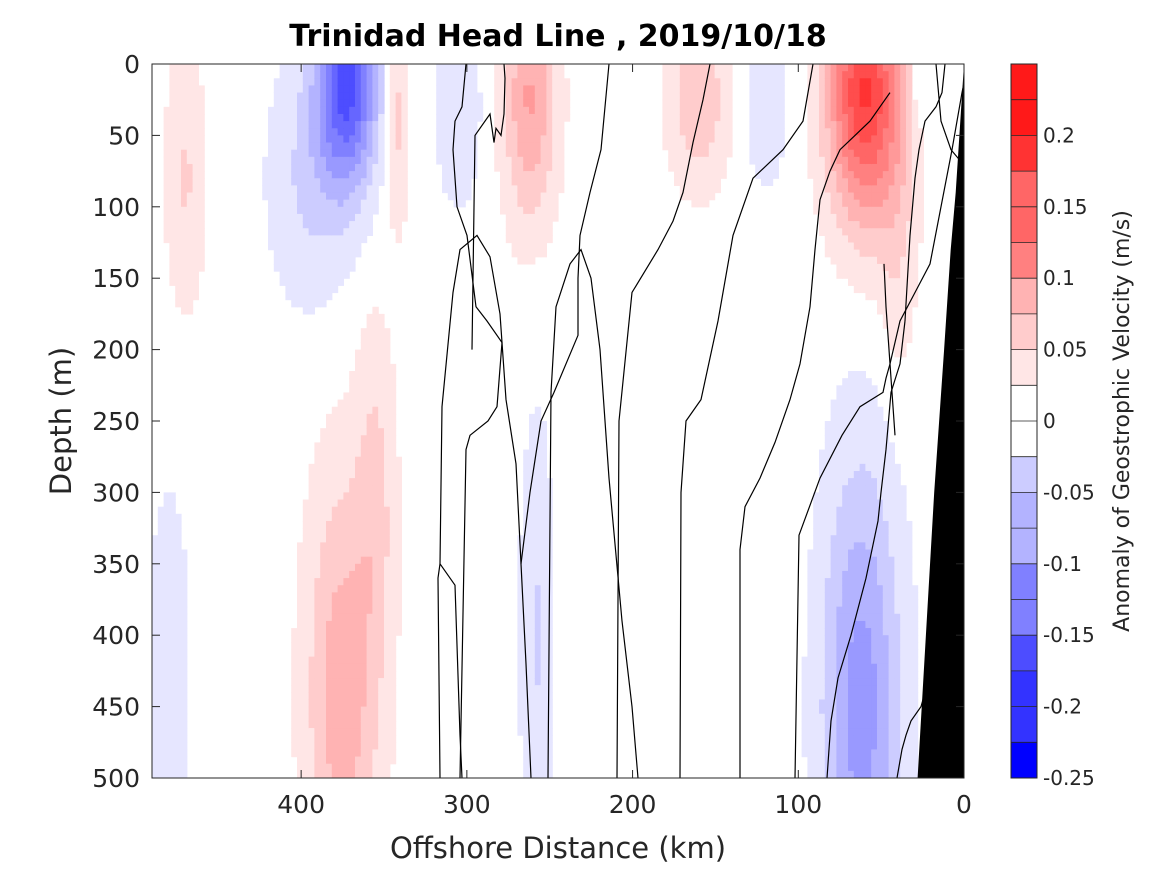 This screenshot has height=875, width=1167. What do you see at coordinates (1024, 724) in the screenshot?
I see `colorbar-band` at bounding box center [1024, 724].